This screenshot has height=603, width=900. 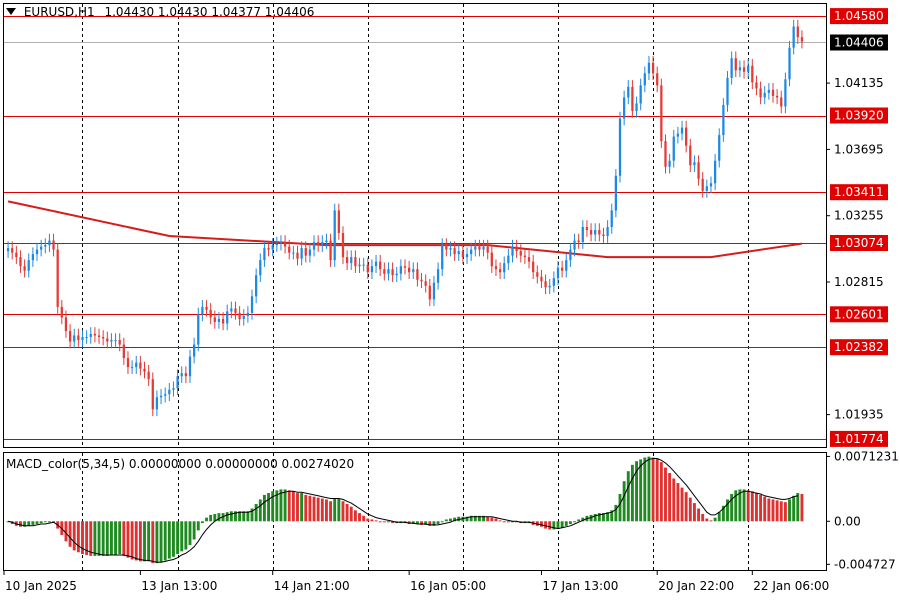 I want to click on indicator-axis: 0.0071231 0.00 -0.004727, so click(x=862, y=510).